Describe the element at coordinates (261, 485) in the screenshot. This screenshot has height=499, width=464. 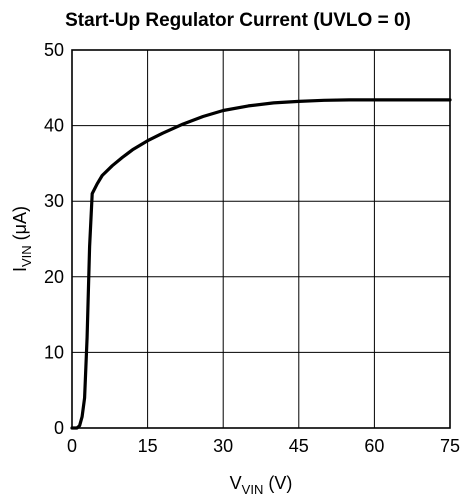
I see `x-axis-label: VVIN (V)` at that location.